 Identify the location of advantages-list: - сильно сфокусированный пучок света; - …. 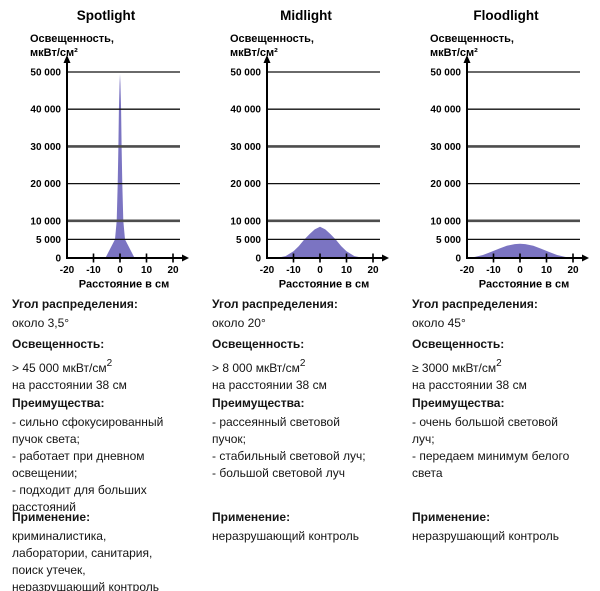
(88, 464).